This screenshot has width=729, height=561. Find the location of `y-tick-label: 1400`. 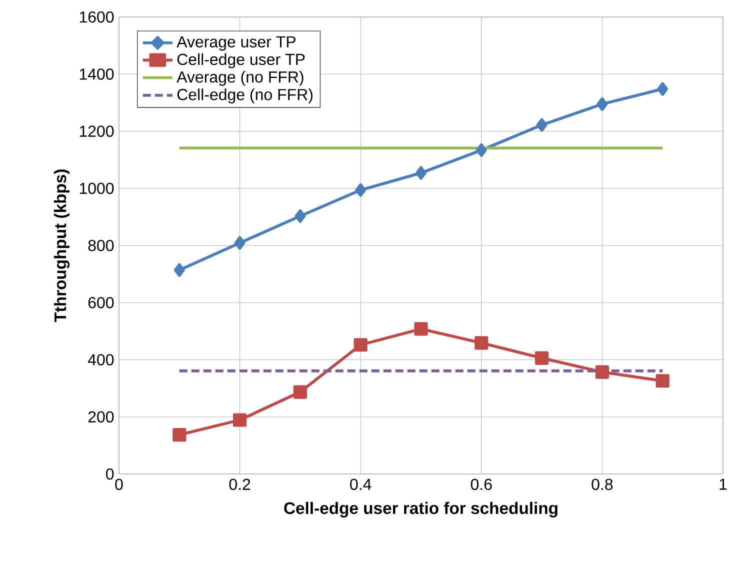

y-tick-label: 1400 is located at coordinates (97, 74).